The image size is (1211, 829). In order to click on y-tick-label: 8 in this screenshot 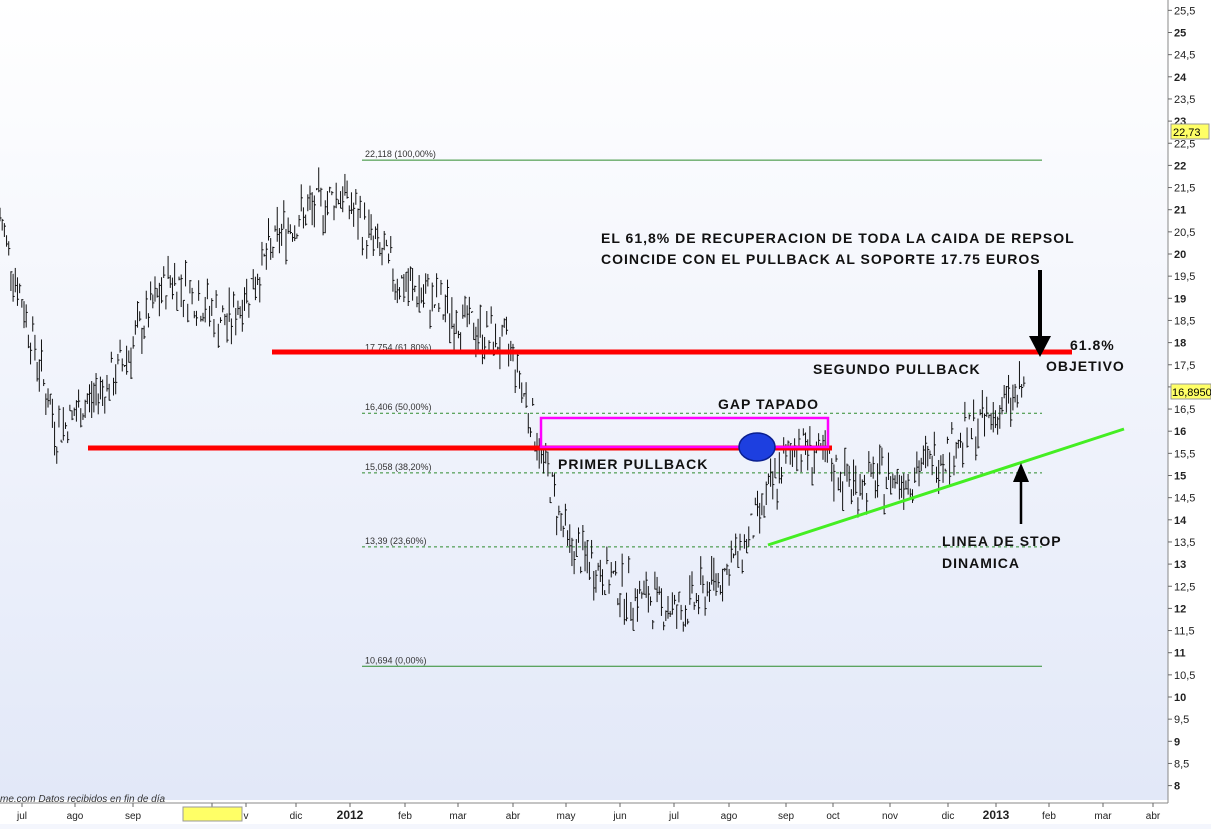, I will do `click(1177, 787)`.